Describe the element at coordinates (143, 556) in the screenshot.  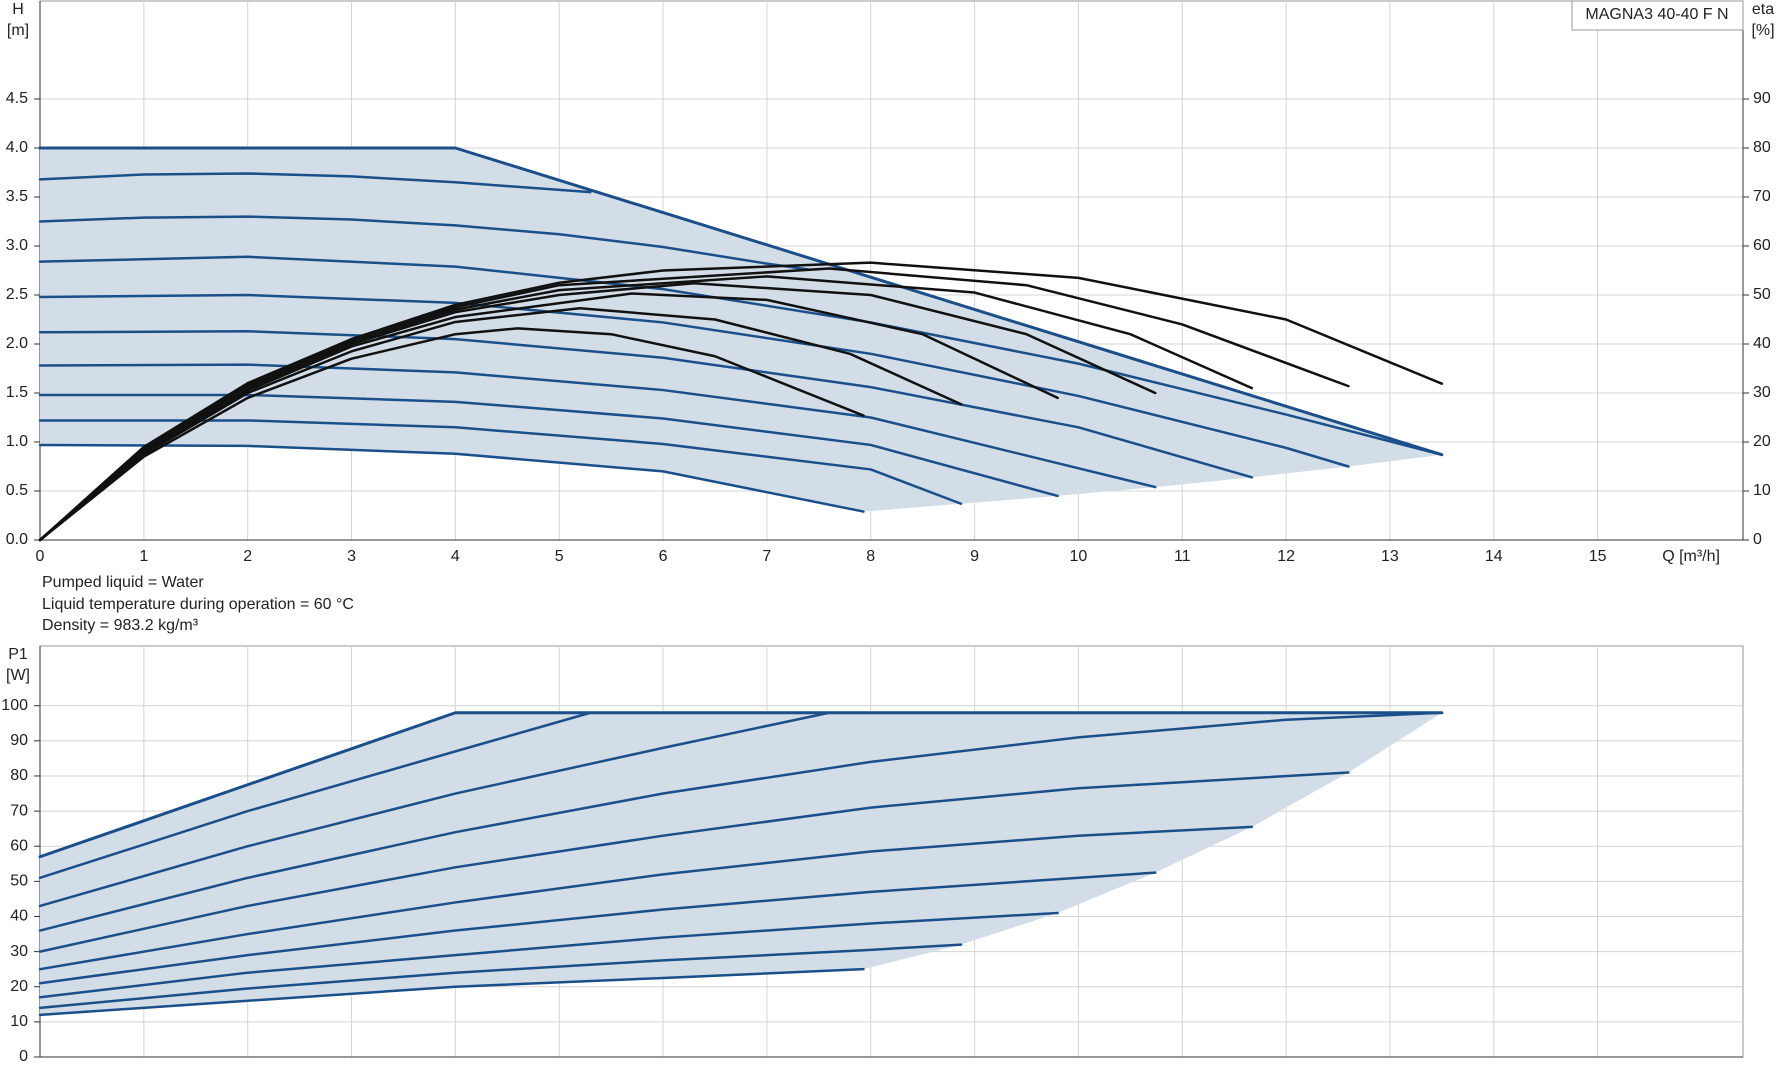
I see `x-tick-label: 1` at that location.